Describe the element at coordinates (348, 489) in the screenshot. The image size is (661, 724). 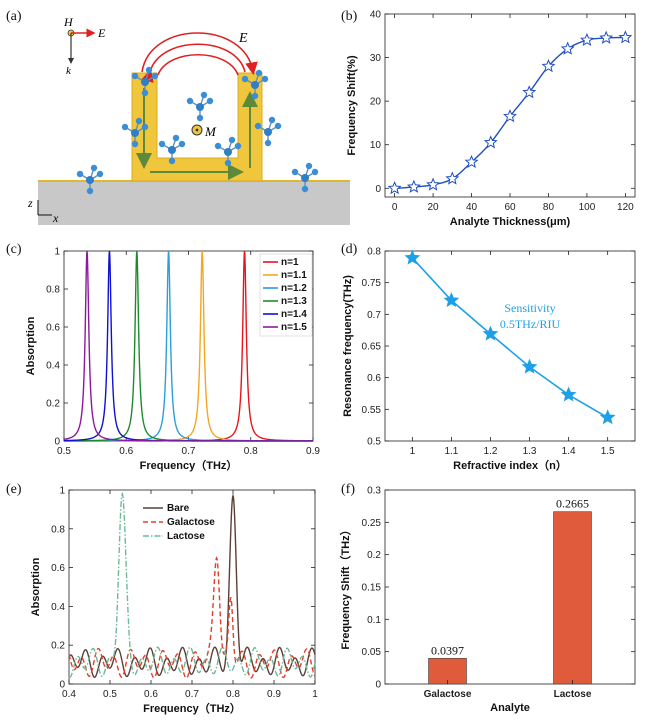
I see `panel-f-label: (f)` at that location.